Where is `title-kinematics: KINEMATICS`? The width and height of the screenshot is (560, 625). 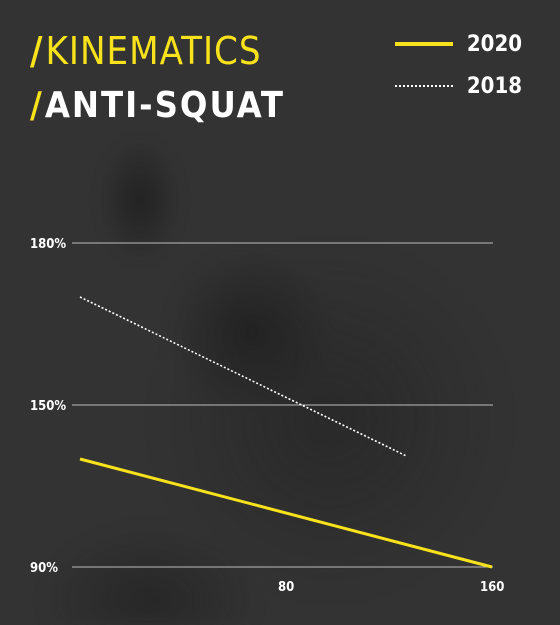 title-kinematics: KINEMATICS is located at coordinates (153, 51).